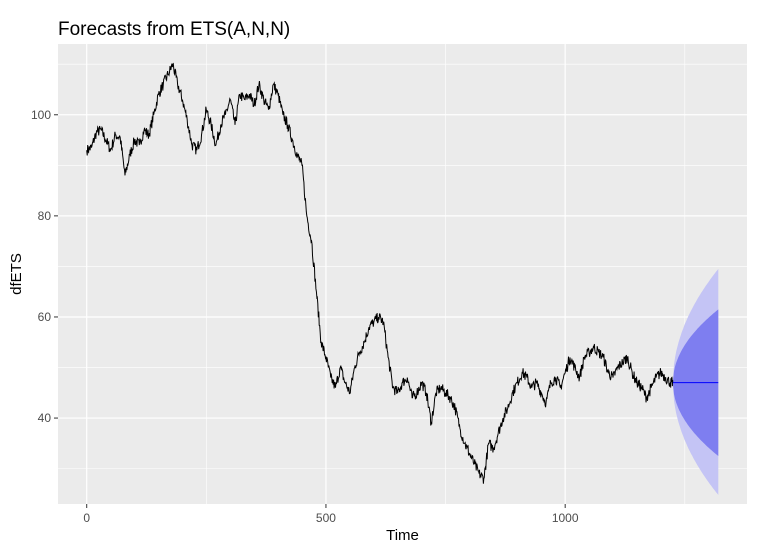 The width and height of the screenshot is (771, 550). I want to click on y-axis-title: dfETS, so click(16, 274).